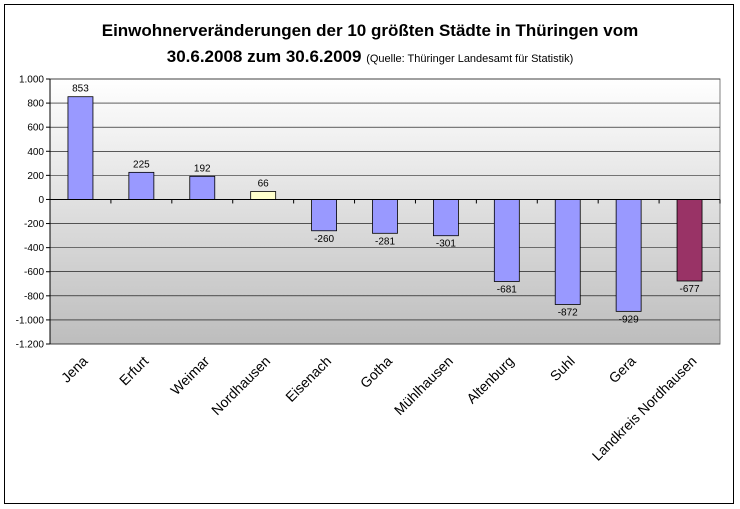 Image resolution: width=740 pixels, height=509 pixels. Describe the element at coordinates (31, 80) in the screenshot. I see `y-tick-label: 1.000` at that location.